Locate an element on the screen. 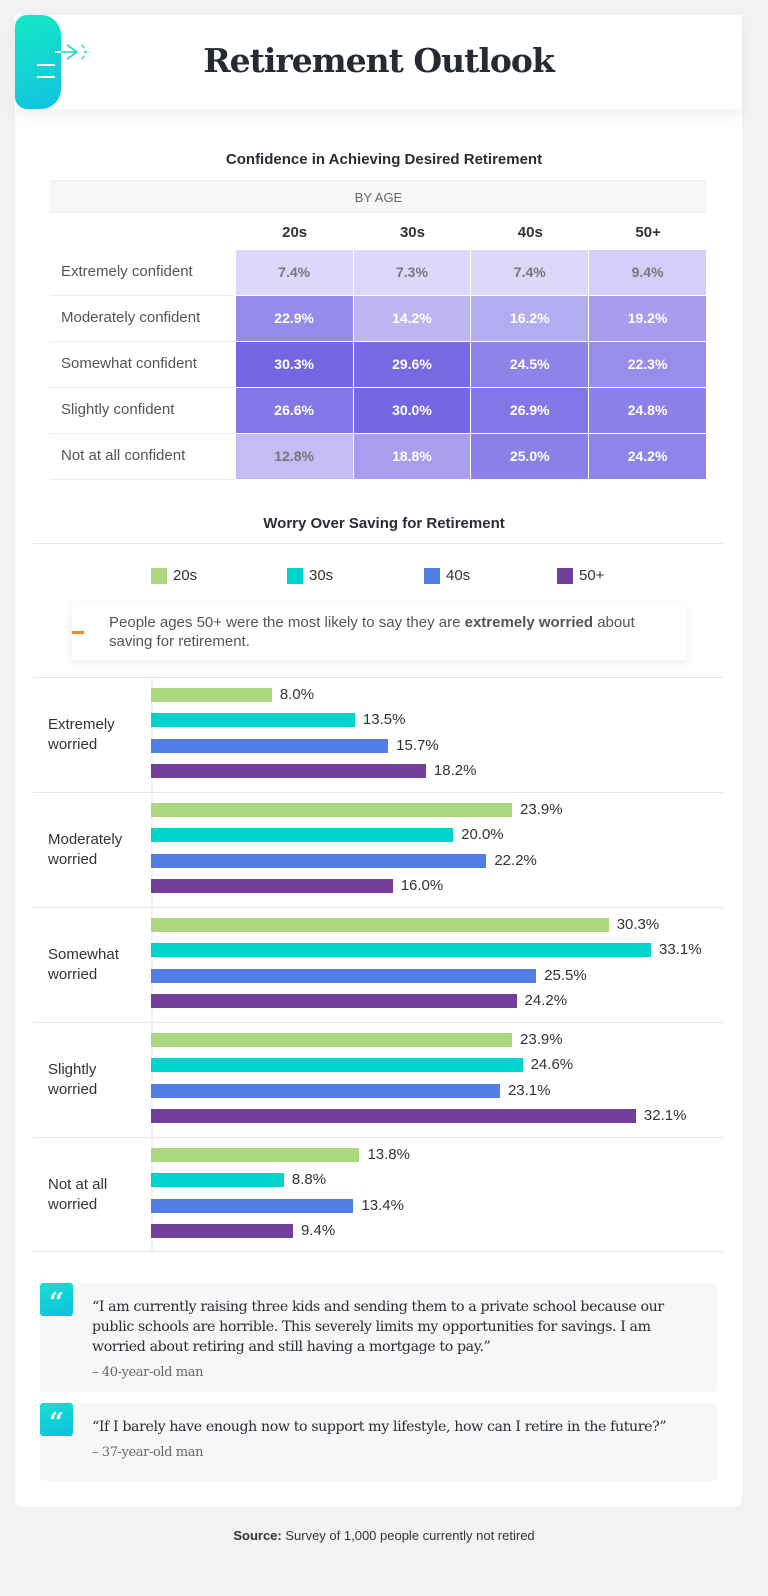 The image size is (768, 1596). bar-value: 33.1% is located at coordinates (680, 950).